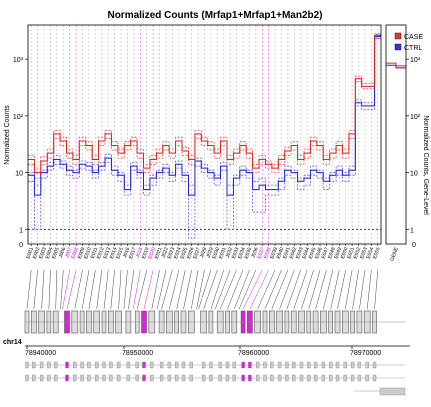 The width and height of the screenshot is (431, 407). What do you see at coordinates (332, 252) in the screenshot?
I see `x-tick-label: E048` at bounding box center [332, 252].